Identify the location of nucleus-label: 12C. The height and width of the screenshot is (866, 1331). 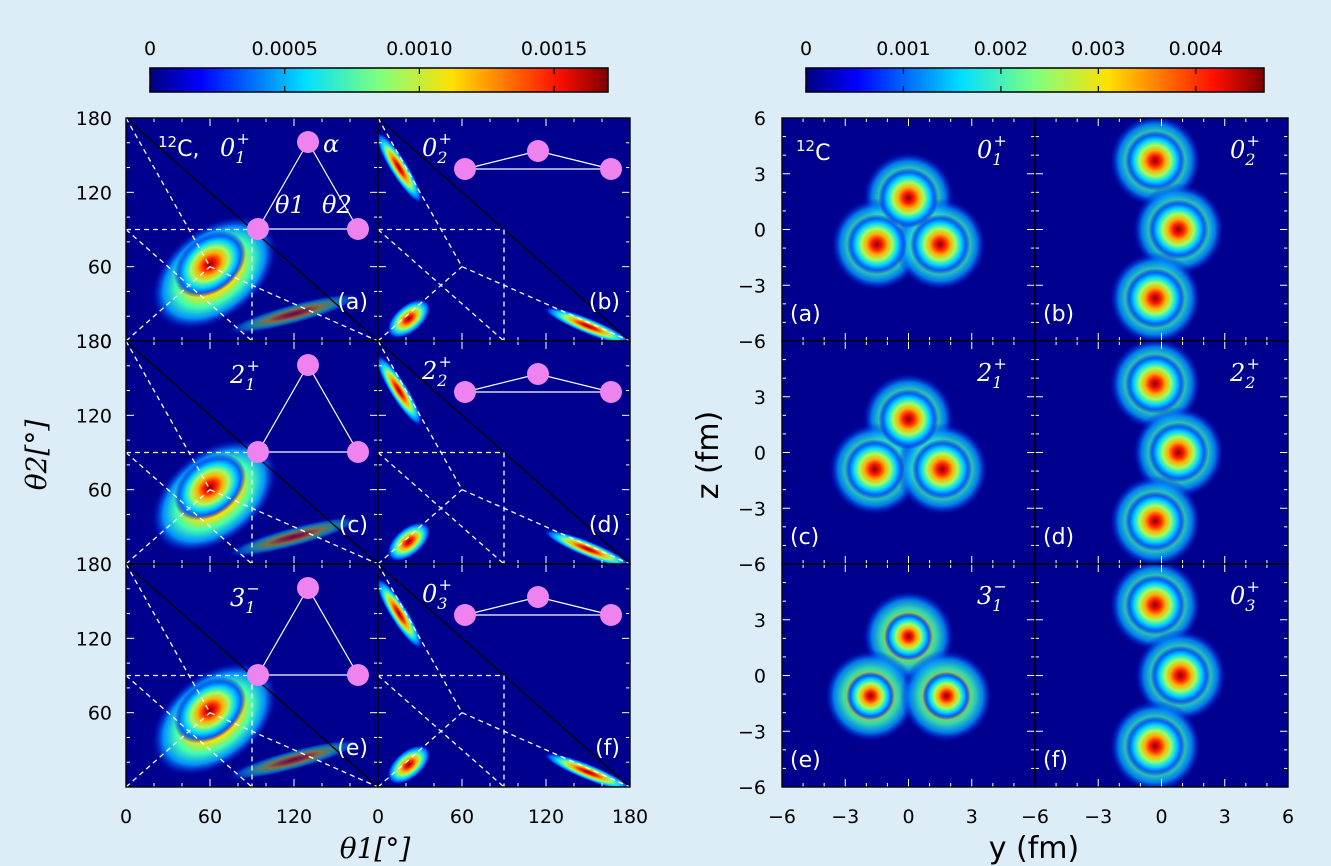
(813, 151).